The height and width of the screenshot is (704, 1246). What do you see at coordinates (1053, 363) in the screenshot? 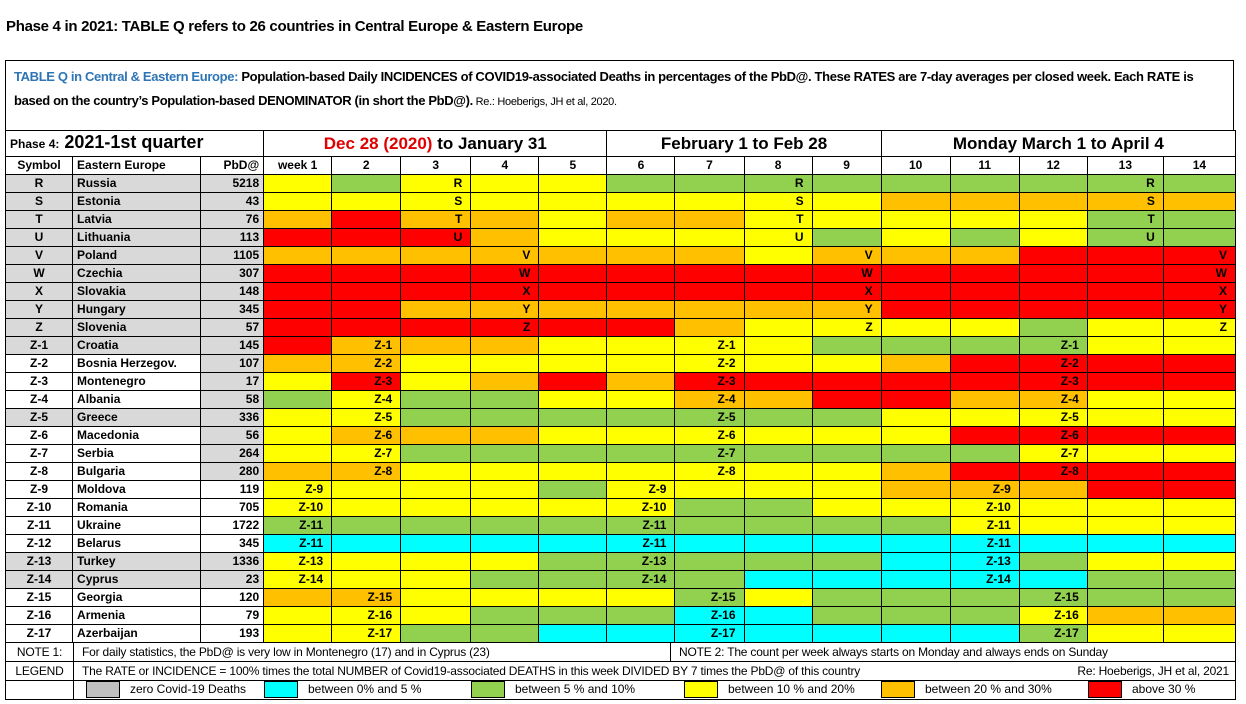
I see `rate-cell-week-12: Z-2` at bounding box center [1053, 363].